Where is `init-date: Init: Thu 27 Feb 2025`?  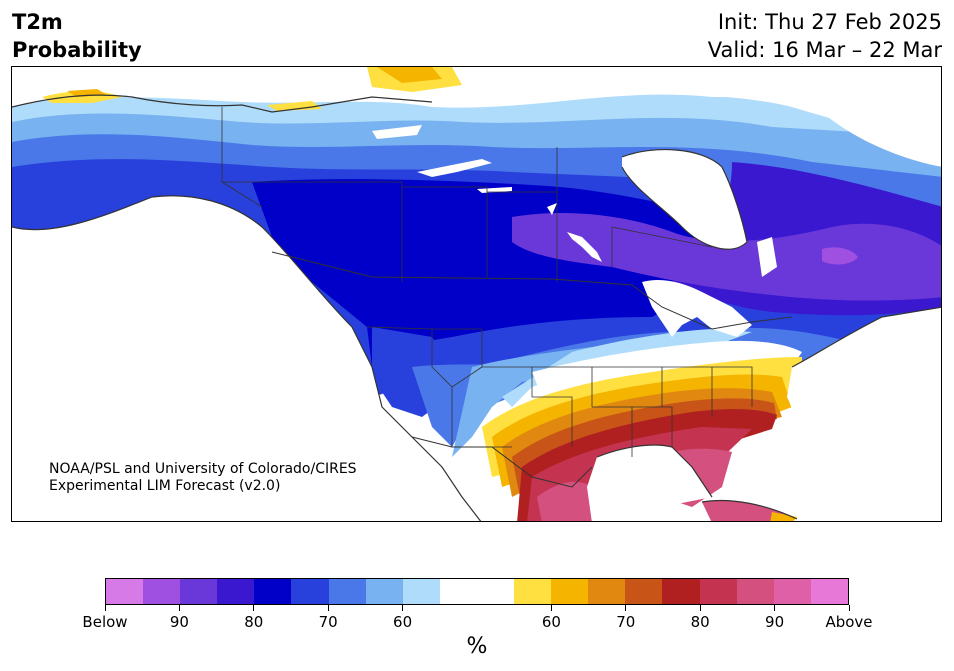 init-date: Init: Thu 27 Feb 2025 is located at coordinates (829, 22).